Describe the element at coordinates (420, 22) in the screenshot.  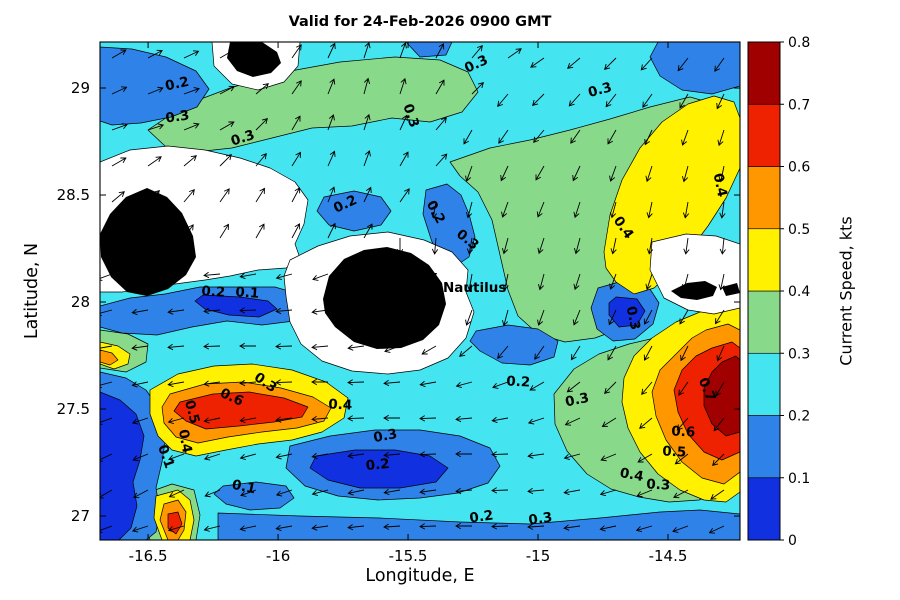
I see `plot-title: Valid for 24-Feb-2026 0900 GMT` at that location.